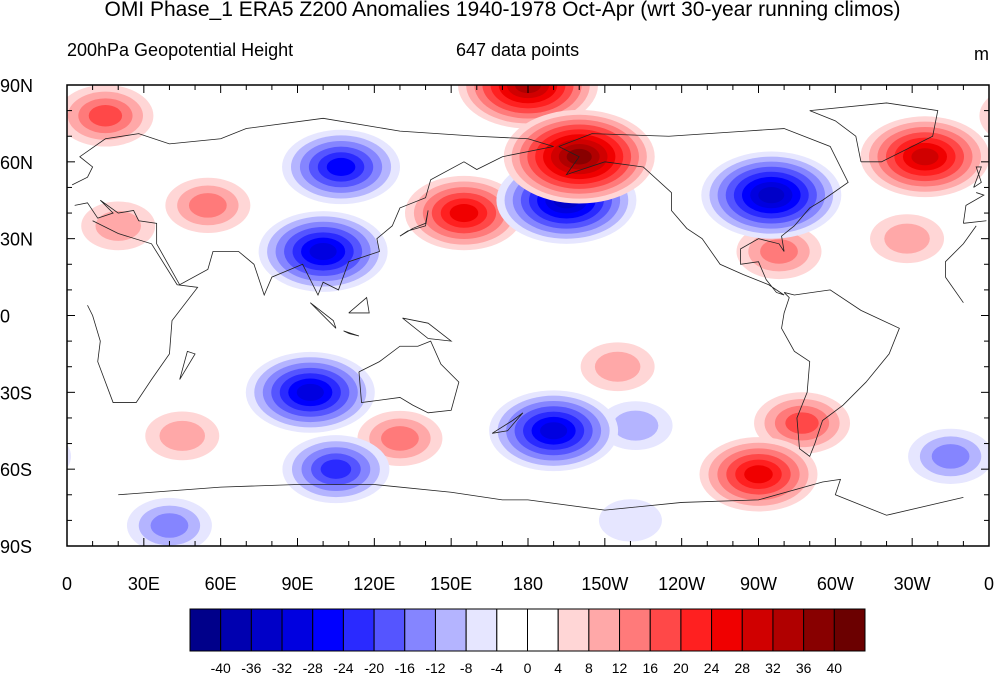 This screenshot has height=676, width=1005. I want to click on lon-label: 30E, so click(144, 584).